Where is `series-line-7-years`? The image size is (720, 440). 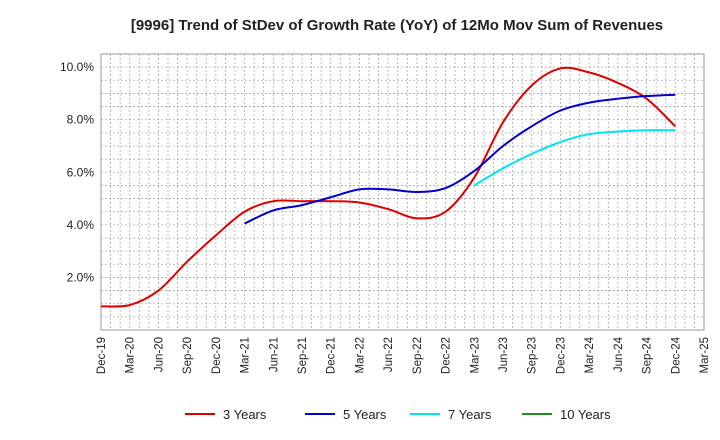
series-line-7-years is located at coordinates (574, 158).